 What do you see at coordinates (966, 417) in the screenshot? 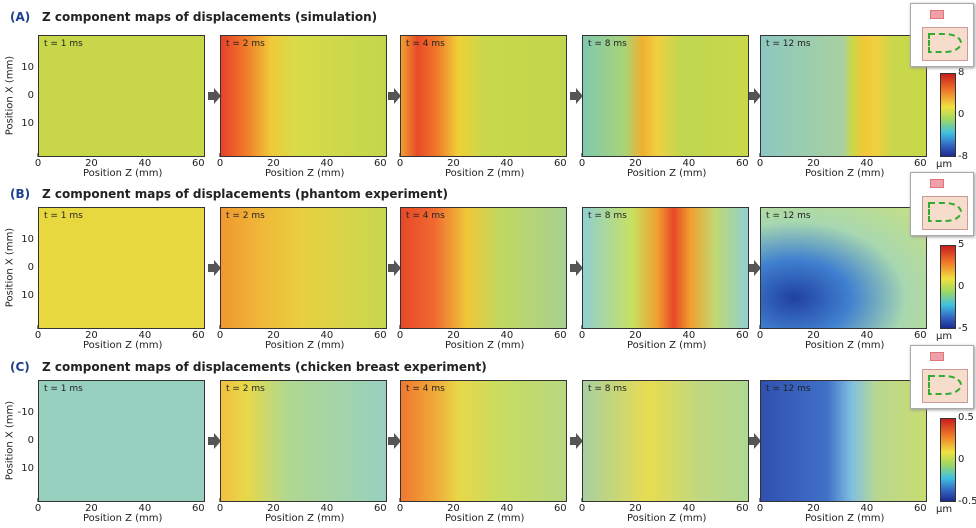
I see `colorbar-tick-label: 0.5` at bounding box center [966, 417].